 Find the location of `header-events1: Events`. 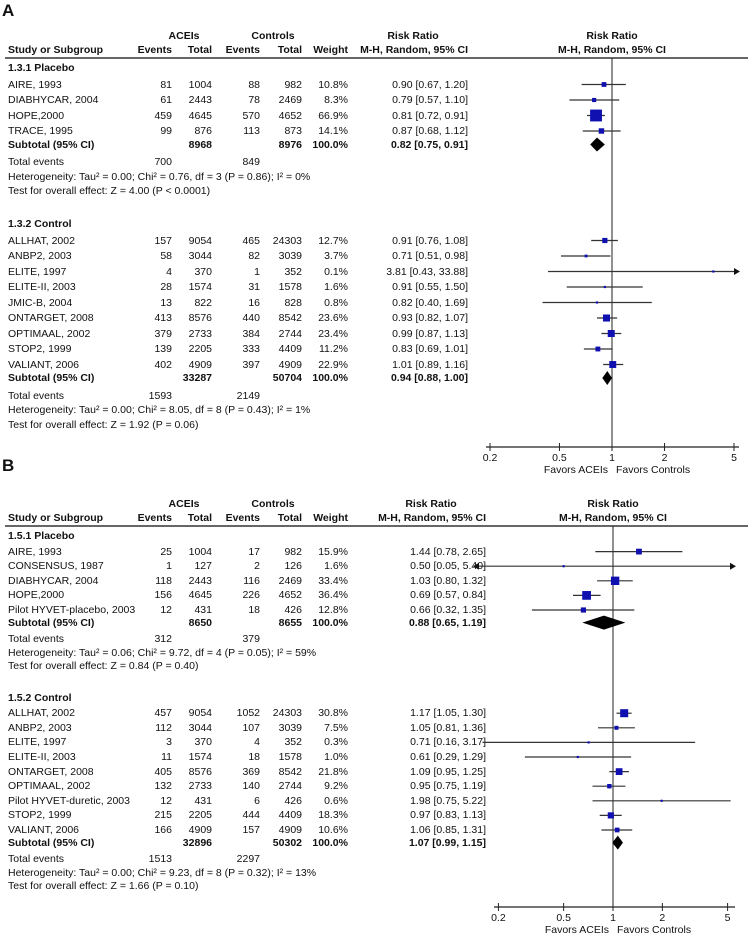

header-events1: Events is located at coordinates (154, 518).